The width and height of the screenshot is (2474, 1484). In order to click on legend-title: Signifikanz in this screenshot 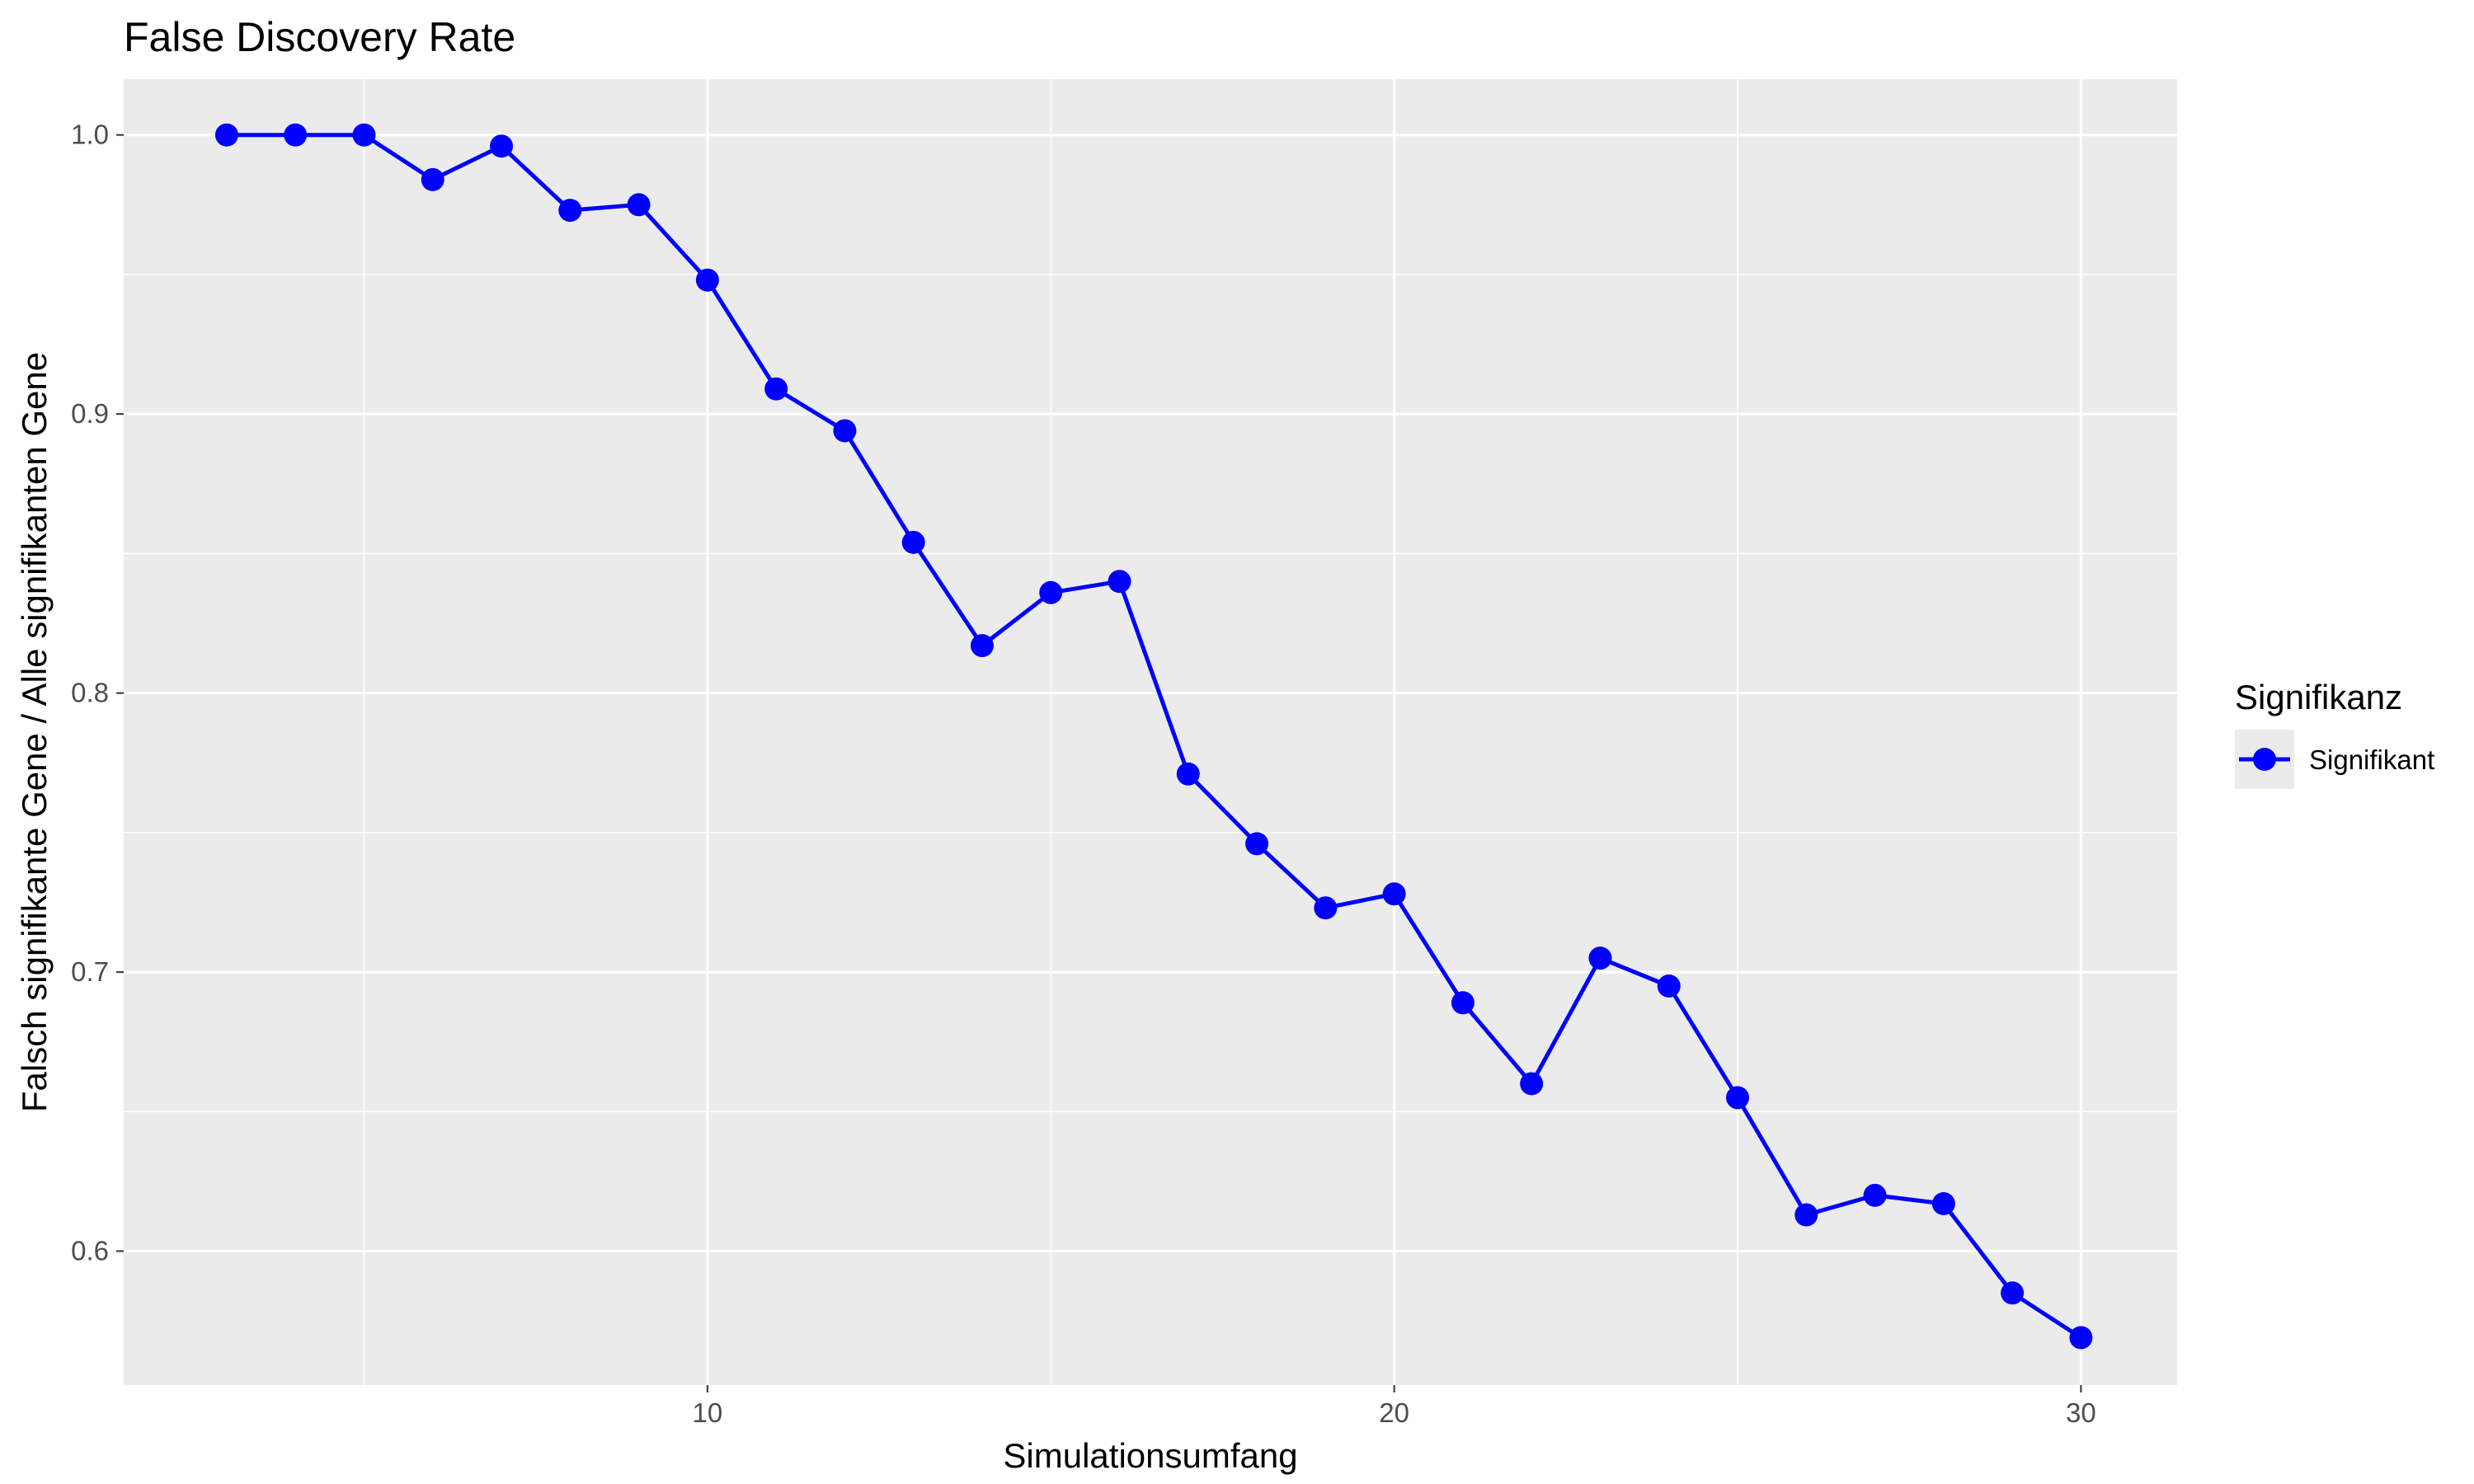, I will do `click(2318, 697)`.